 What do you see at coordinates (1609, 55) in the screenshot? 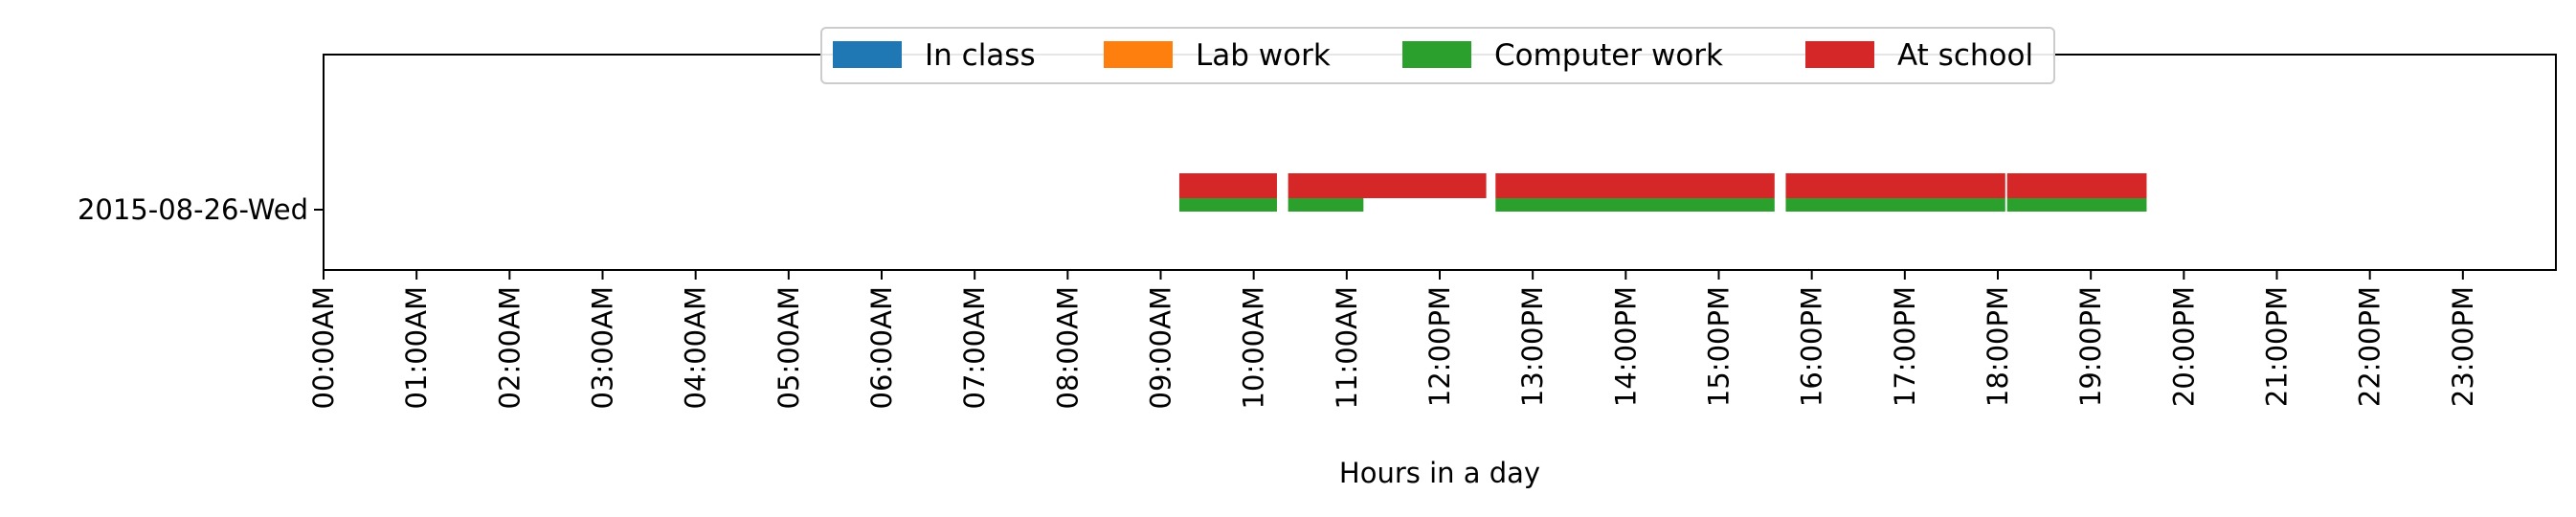
I see `legend-label: Computer work` at bounding box center [1609, 55].